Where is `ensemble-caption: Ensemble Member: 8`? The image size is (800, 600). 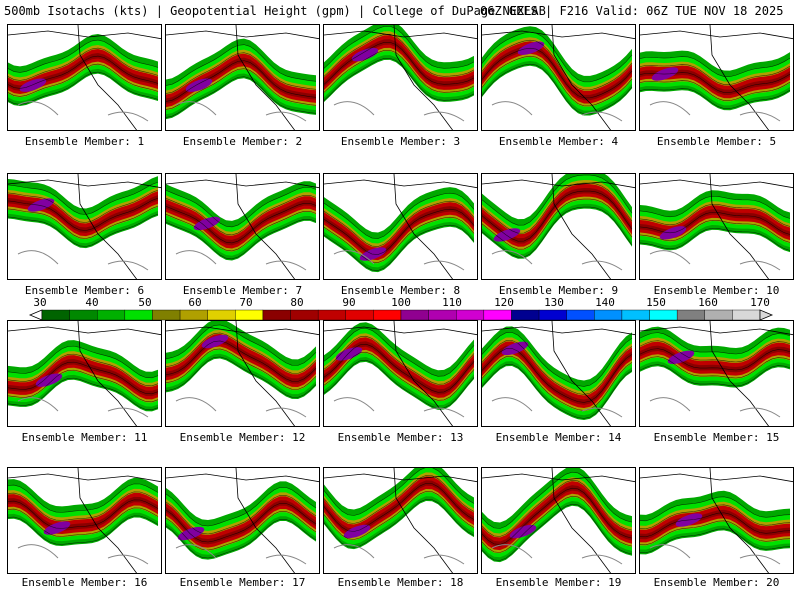 ensemble-caption: Ensemble Member: 8 is located at coordinates (400, 290).